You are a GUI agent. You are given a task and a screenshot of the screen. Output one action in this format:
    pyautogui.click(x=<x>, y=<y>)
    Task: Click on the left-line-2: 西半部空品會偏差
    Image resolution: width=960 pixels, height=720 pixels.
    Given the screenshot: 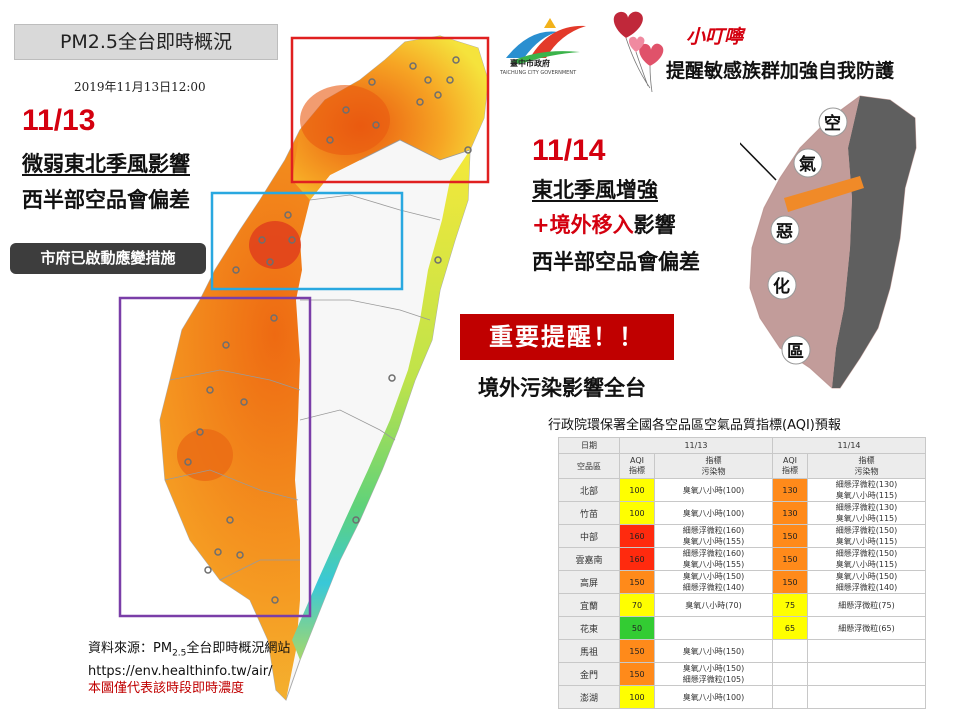 What is the action you would take?
    pyautogui.click(x=106, y=200)
    